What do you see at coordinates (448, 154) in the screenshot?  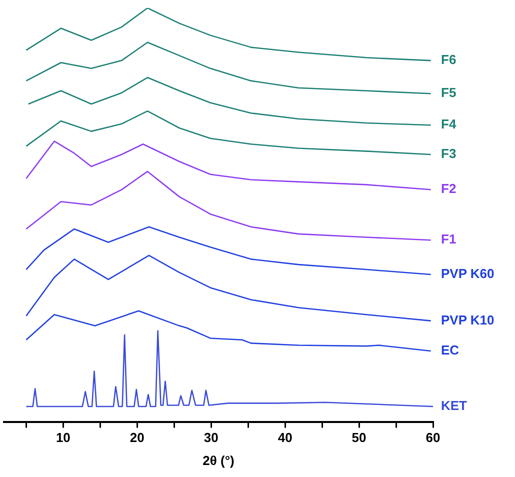 I see `series-label: F3` at bounding box center [448, 154].